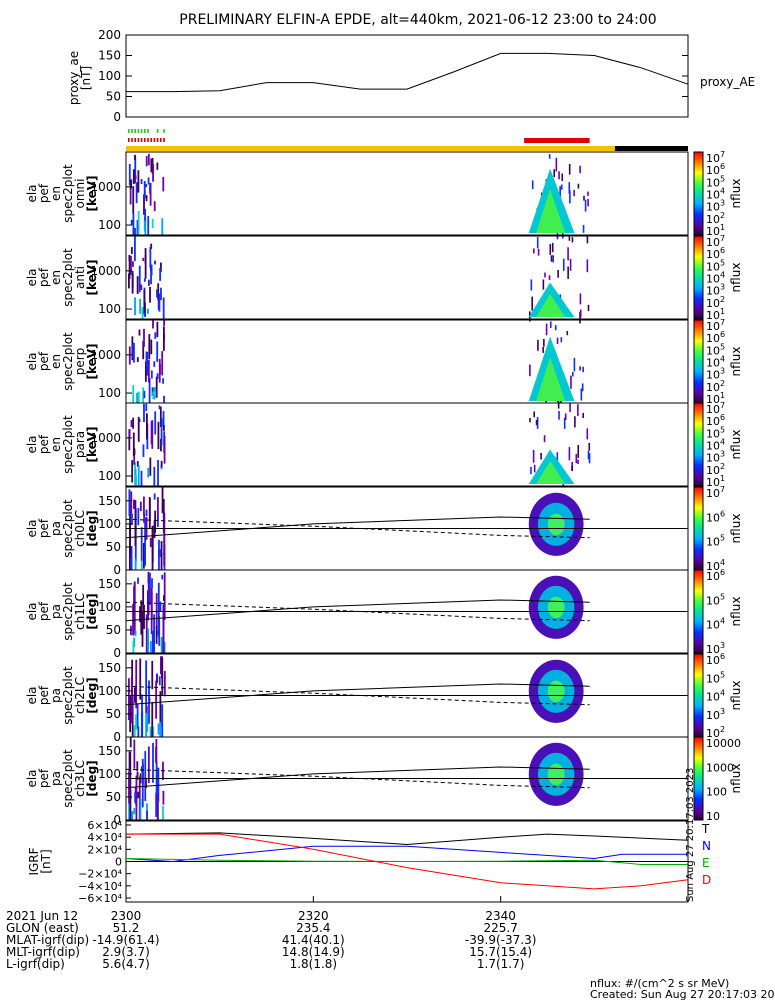  What do you see at coordinates (313, 916) in the screenshot?
I see `footer-row-value: 2320` at bounding box center [313, 916].